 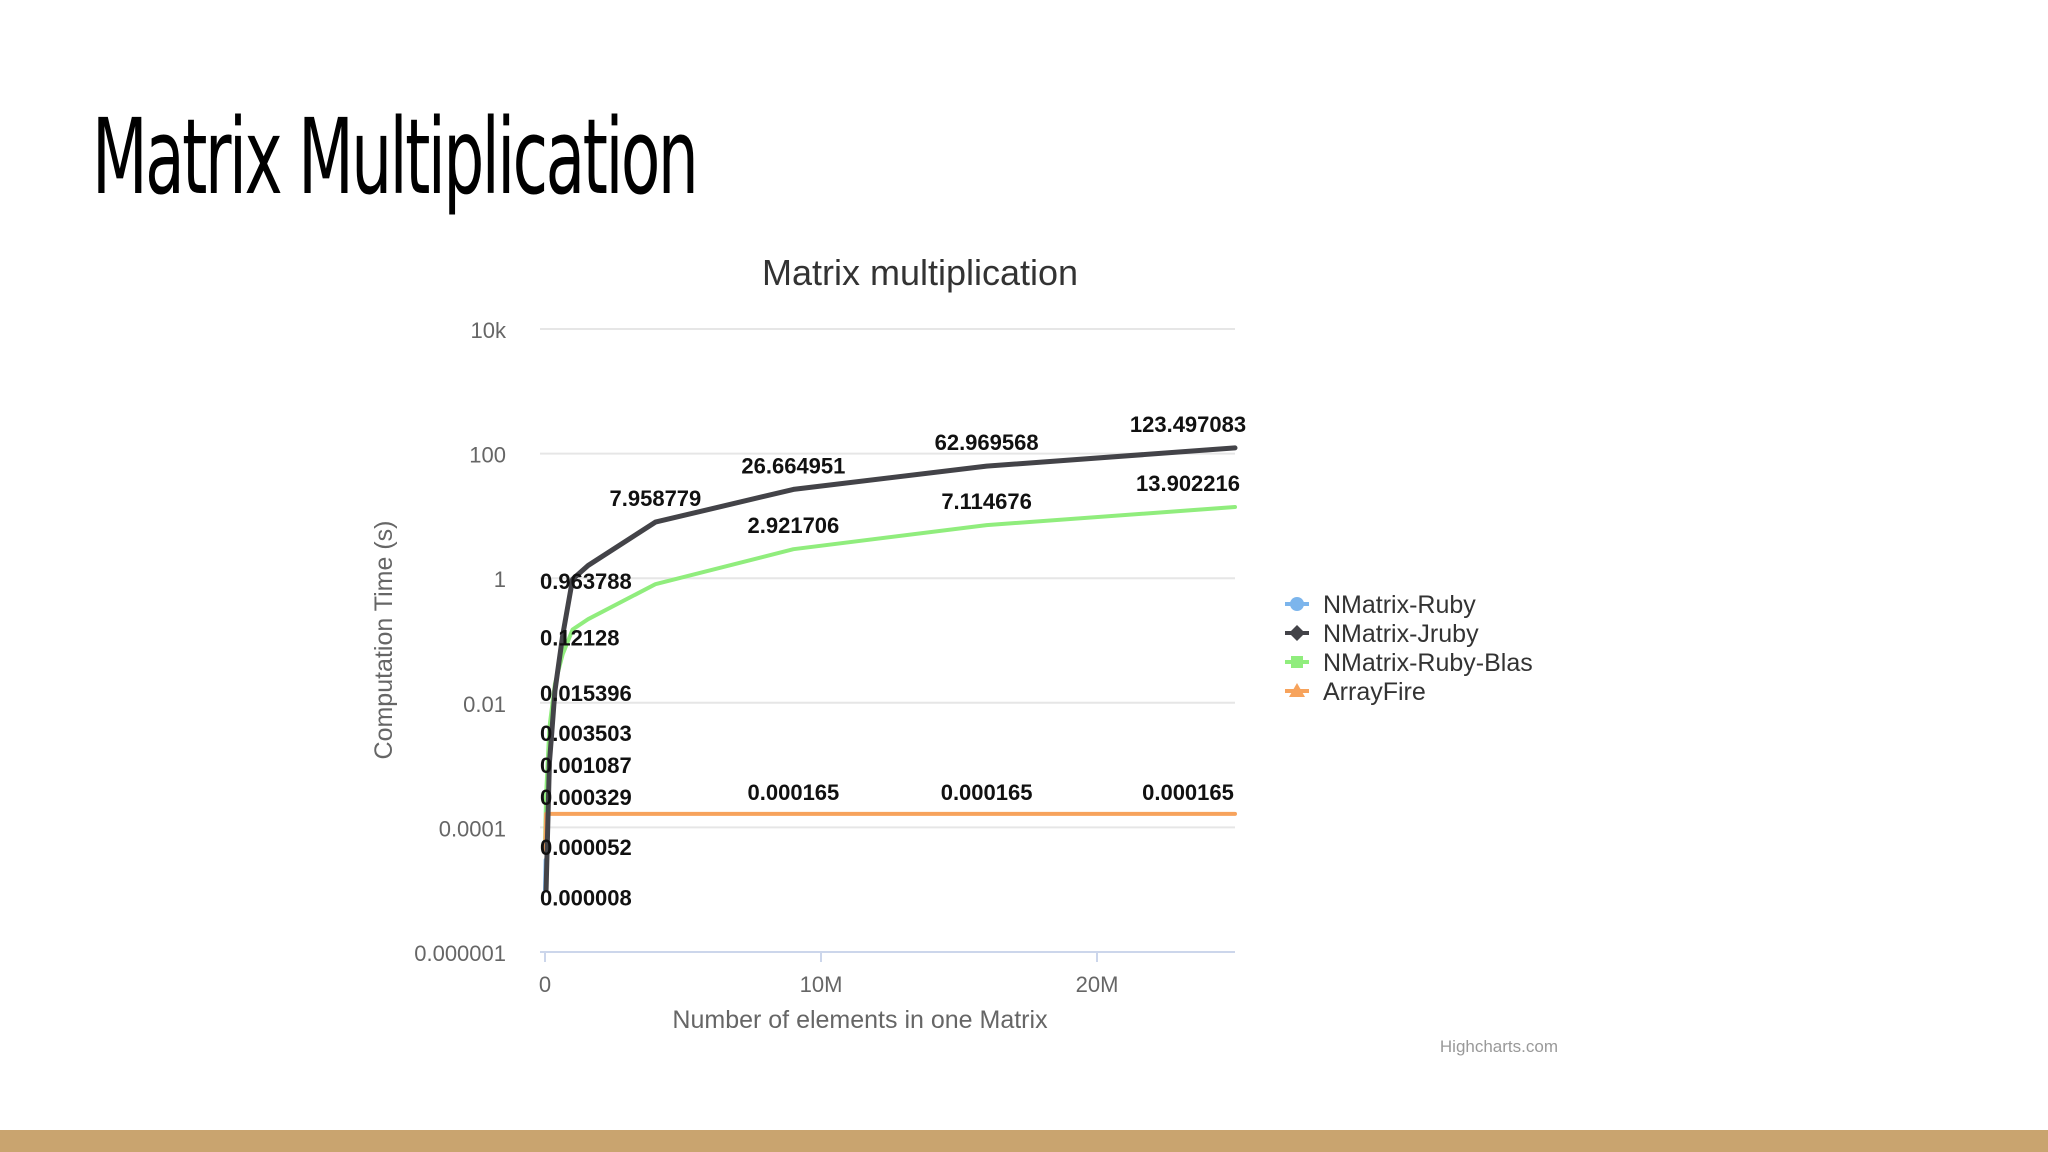 I want to click on data-label: 62.969568, so click(x=987, y=442).